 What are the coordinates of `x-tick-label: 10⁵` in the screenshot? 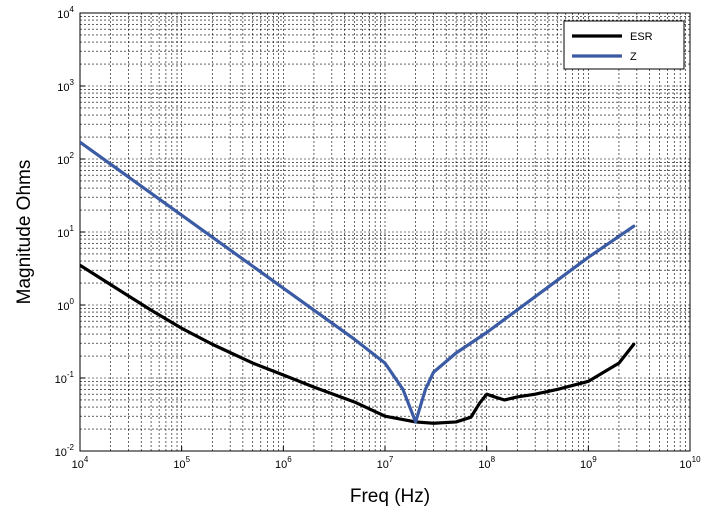 It's located at (181, 463).